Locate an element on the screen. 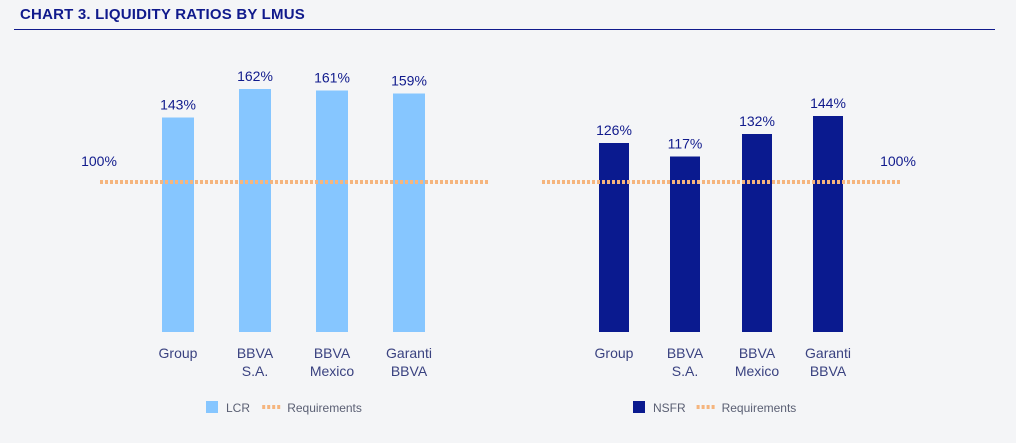  chart-title: CHART 3. LIQUIDITY RATIOS BY LMUS is located at coordinates (162, 14).